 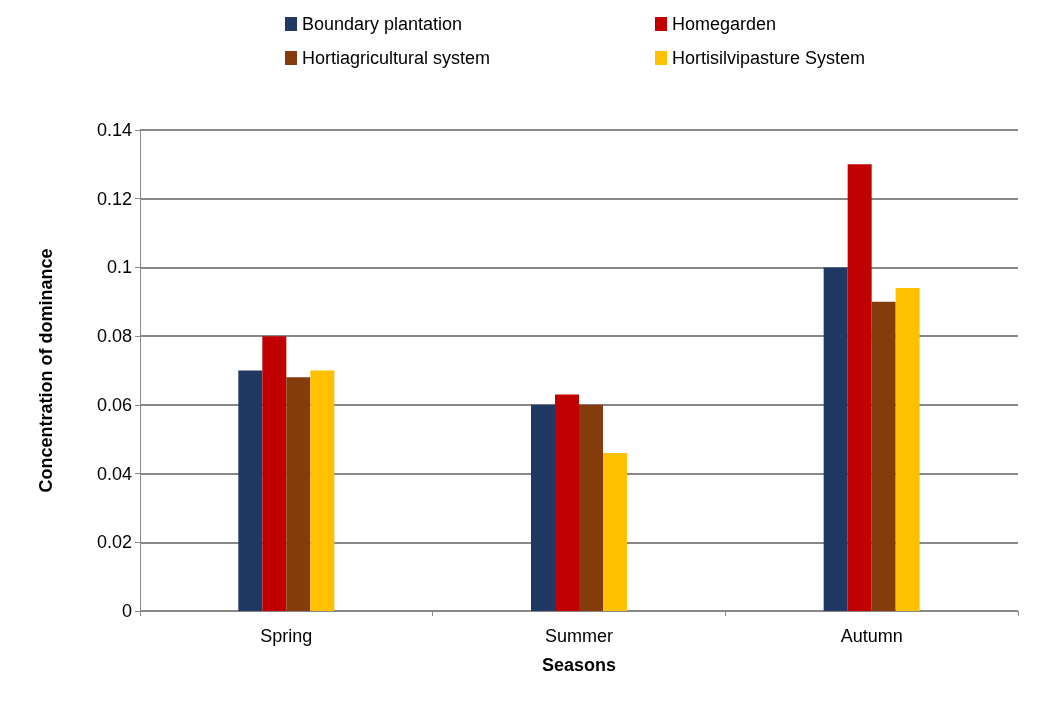 I want to click on y-axis-title: Concentration of dominance, so click(x=46, y=370).